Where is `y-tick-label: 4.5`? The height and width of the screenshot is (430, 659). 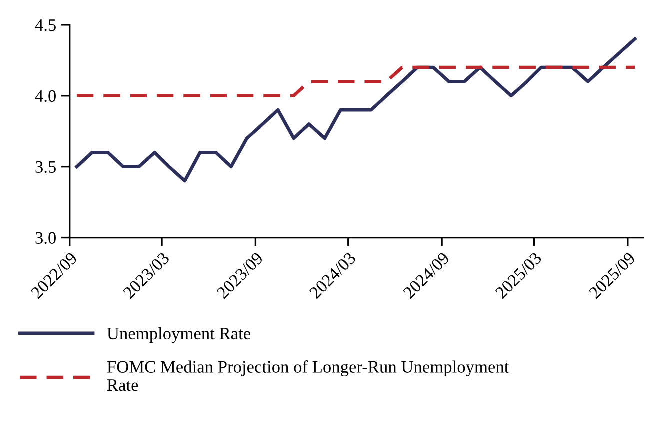
y-tick-label: 4.5 is located at coordinates (45, 26).